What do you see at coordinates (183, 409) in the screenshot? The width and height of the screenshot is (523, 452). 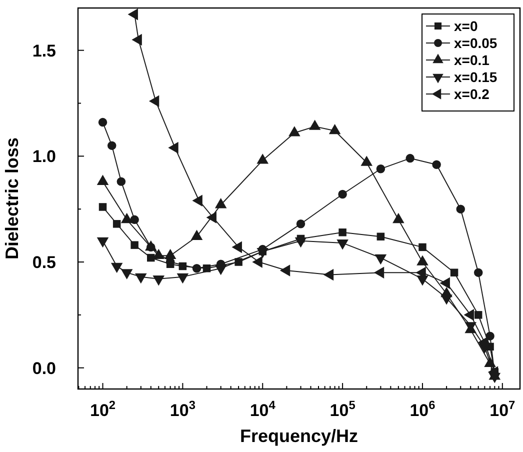 I see `x-tick-label: 10$^{3}$` at bounding box center [183, 409].